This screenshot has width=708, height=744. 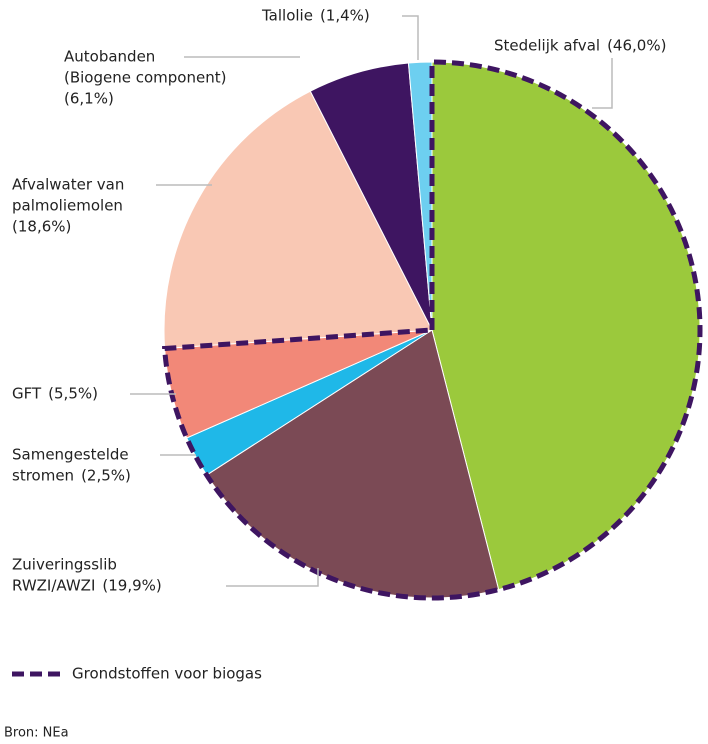 I want to click on slice-label: Tallolie, so click(x=287, y=16).